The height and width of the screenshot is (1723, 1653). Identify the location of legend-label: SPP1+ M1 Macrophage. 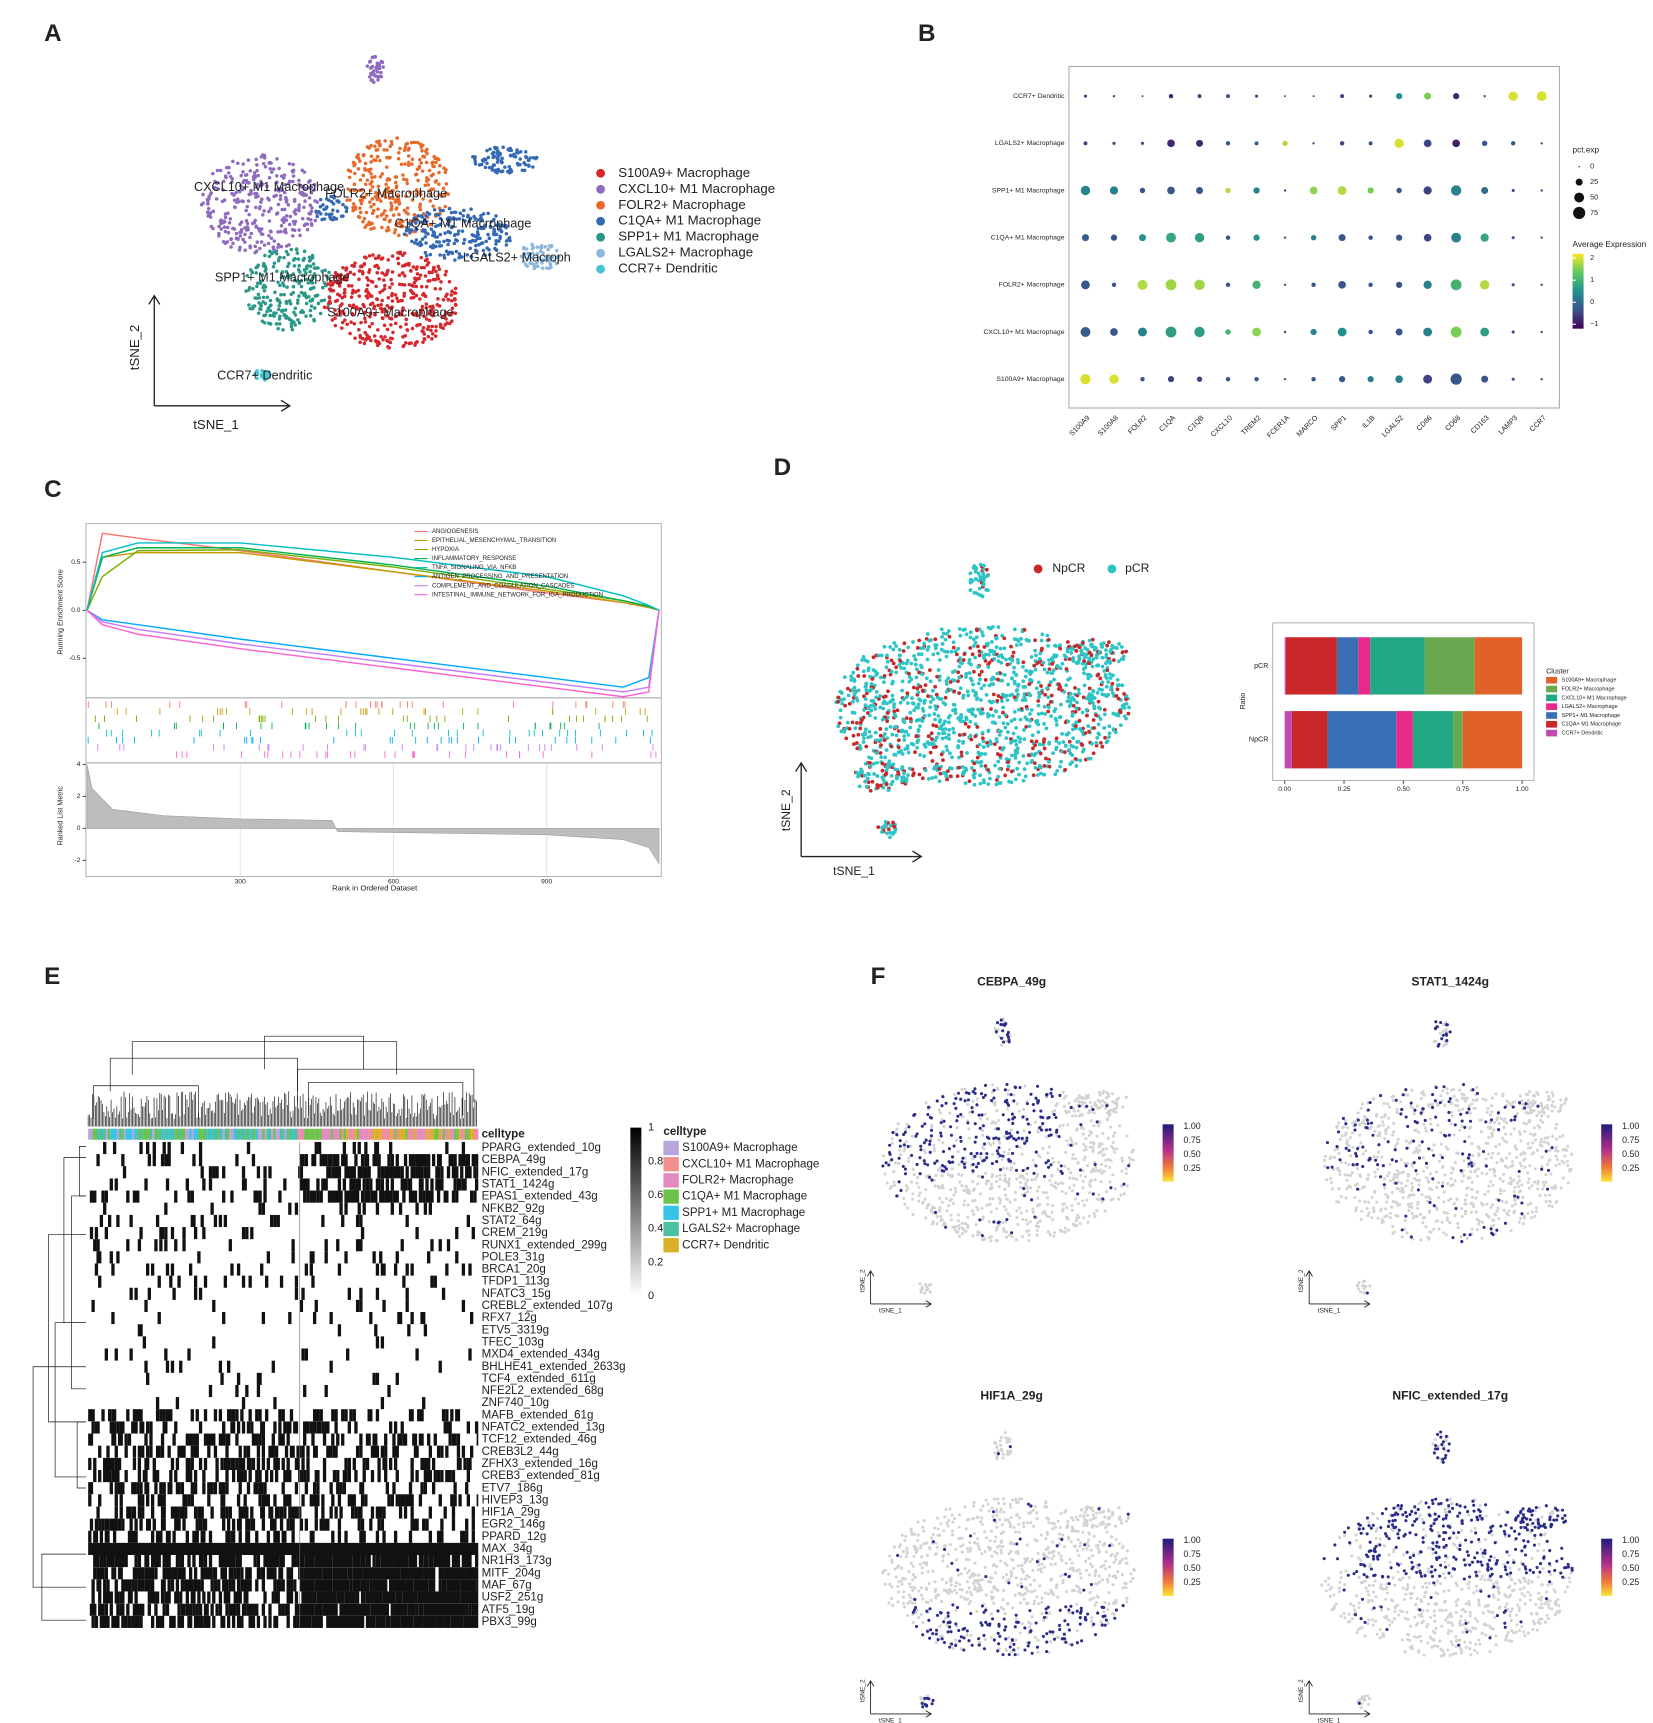
(1591, 716).